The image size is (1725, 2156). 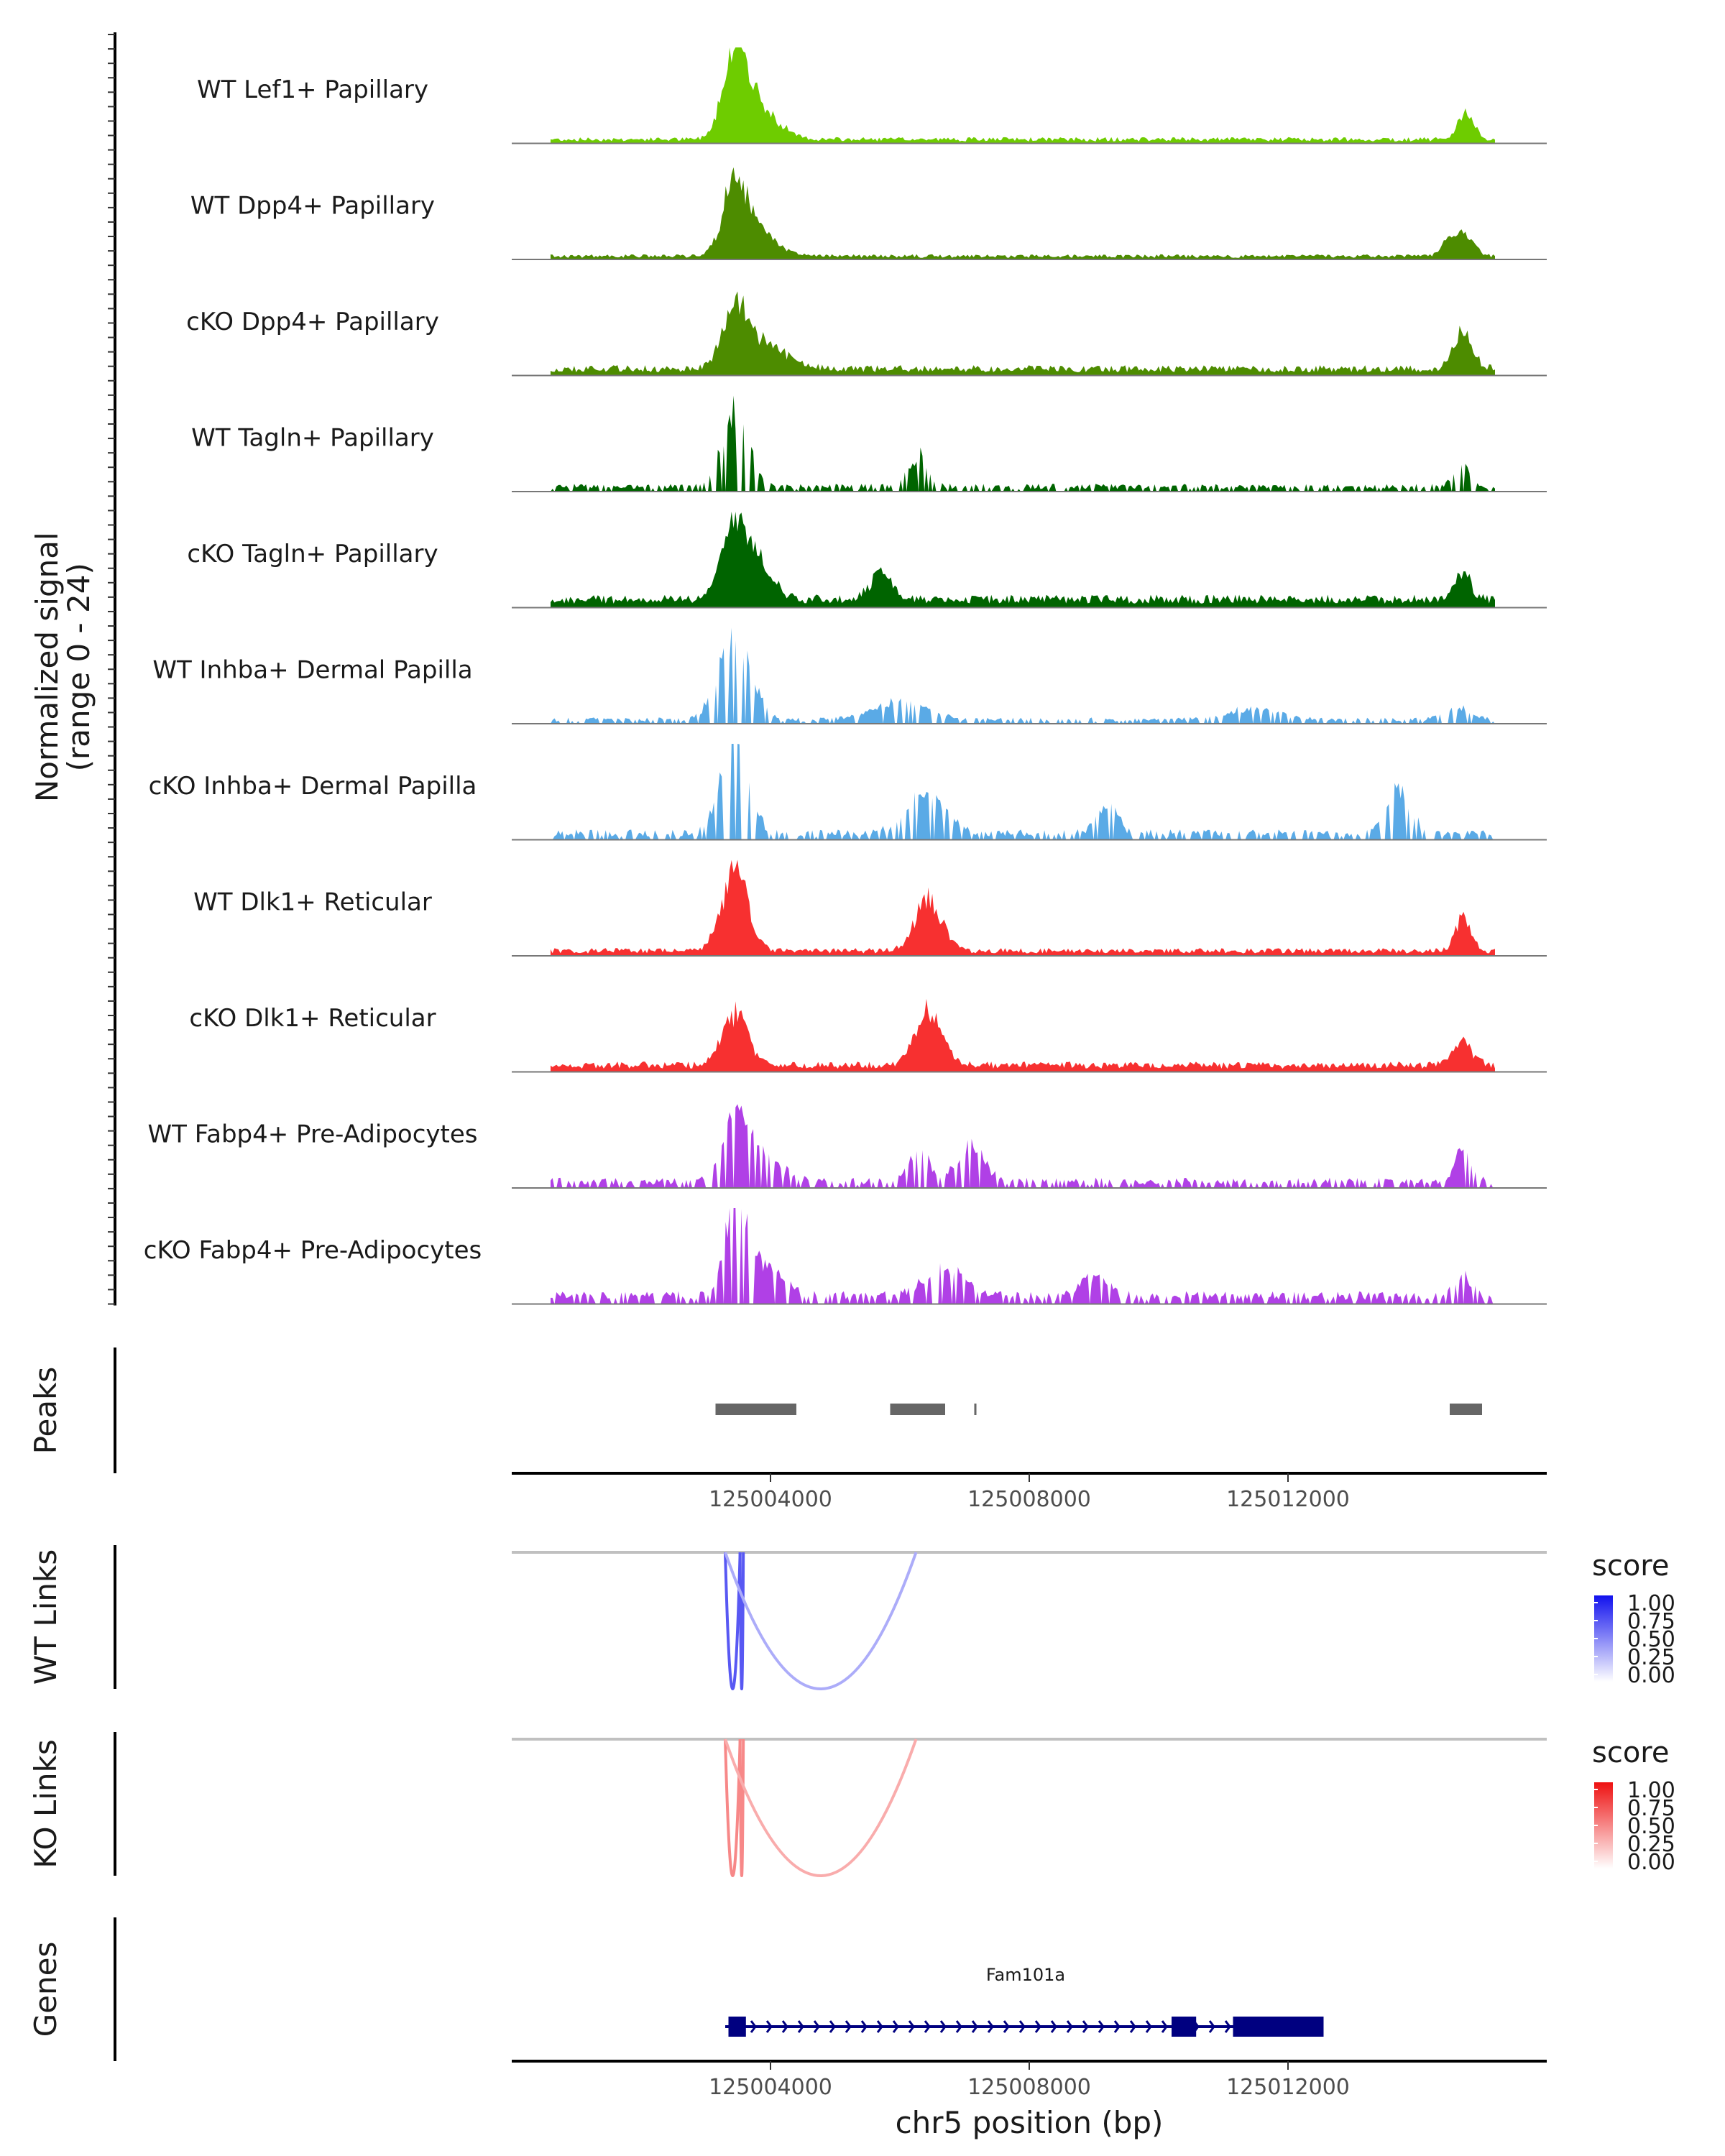 What do you see at coordinates (45, 1804) in the screenshot?
I see `links-label: KO Links` at bounding box center [45, 1804].